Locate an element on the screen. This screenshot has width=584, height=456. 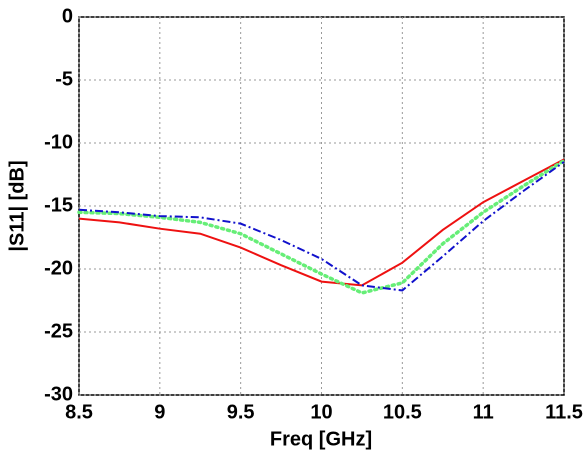
x-axis-label: Freq [GHz] is located at coordinates (321, 439).